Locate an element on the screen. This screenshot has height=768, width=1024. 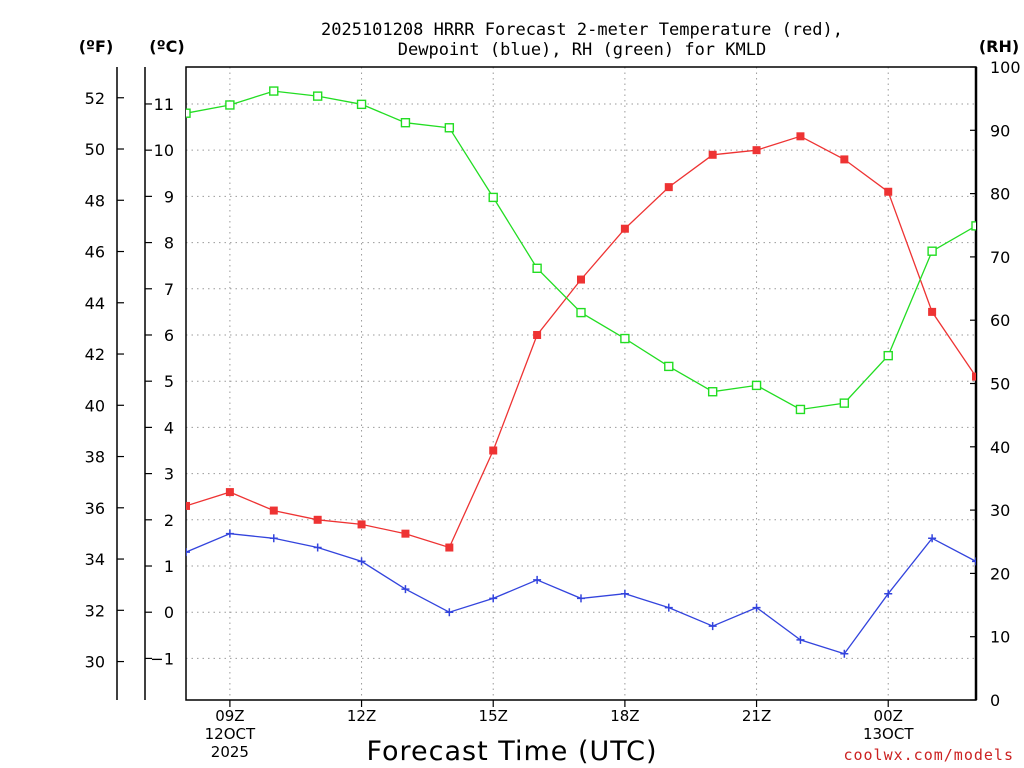
right-rh-tick-label: 100 is located at coordinates (1005, 67).